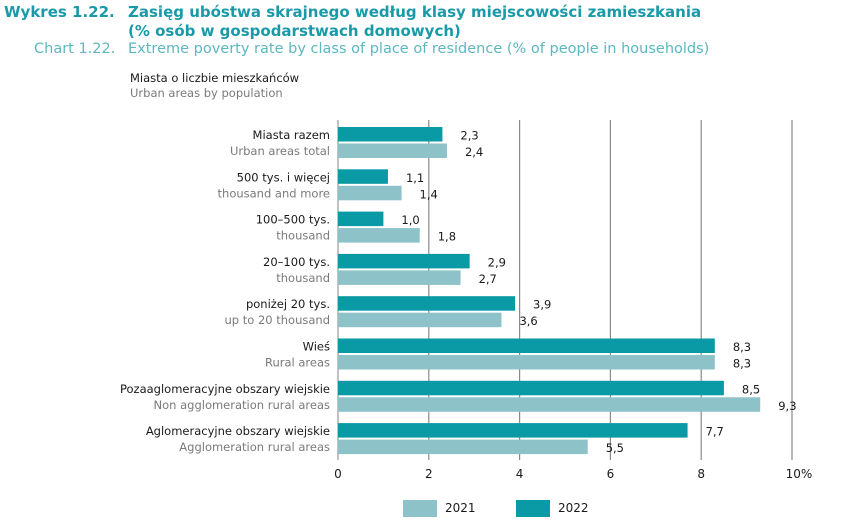  What do you see at coordinates (206, 93) in the screenshot?
I see `subheading-en: Urban areas by population` at bounding box center [206, 93].